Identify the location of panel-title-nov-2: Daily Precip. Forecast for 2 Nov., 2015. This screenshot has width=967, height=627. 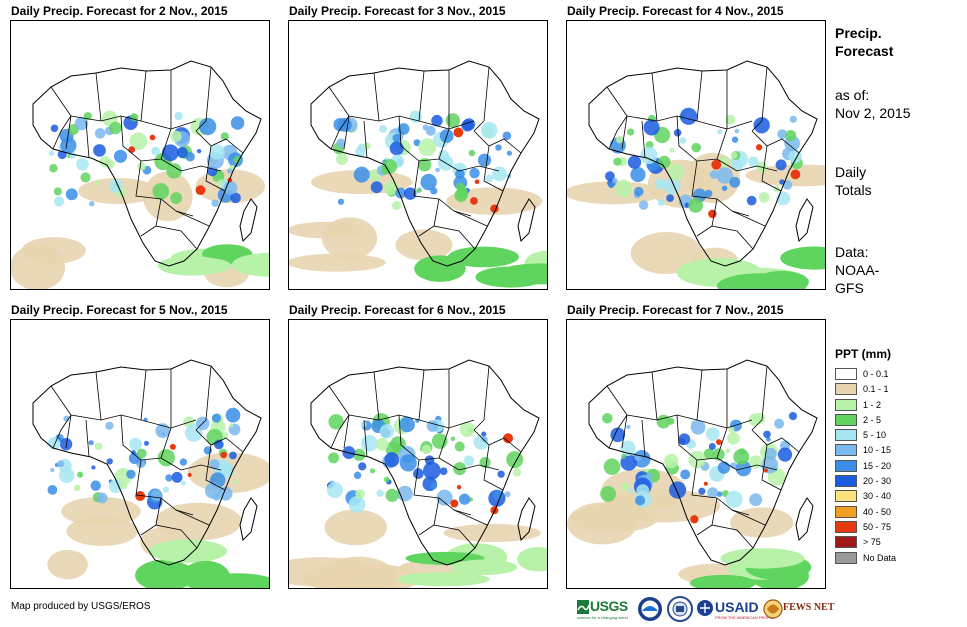
(119, 11).